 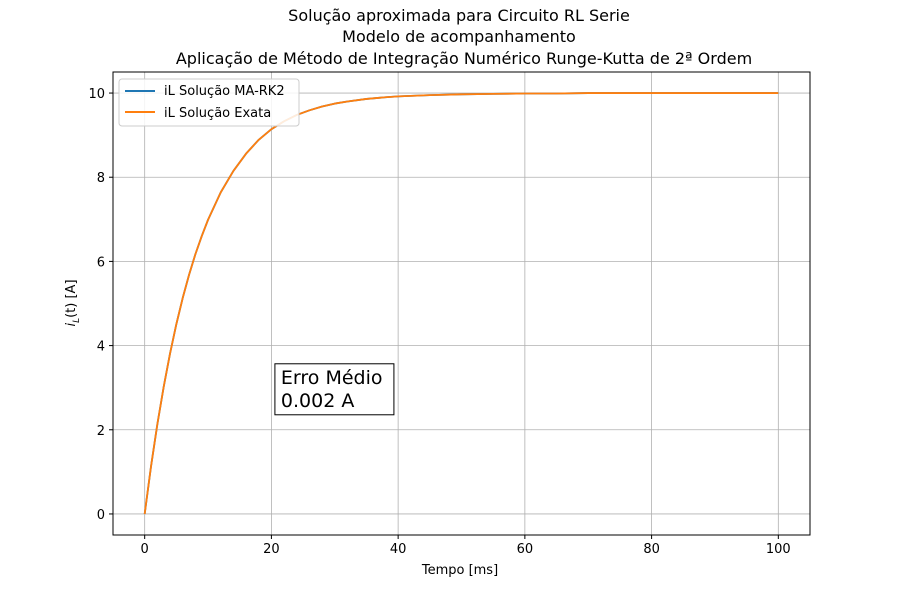 I want to click on chart-title-line-2: Modelo de acompanhamento, so click(x=459, y=36).